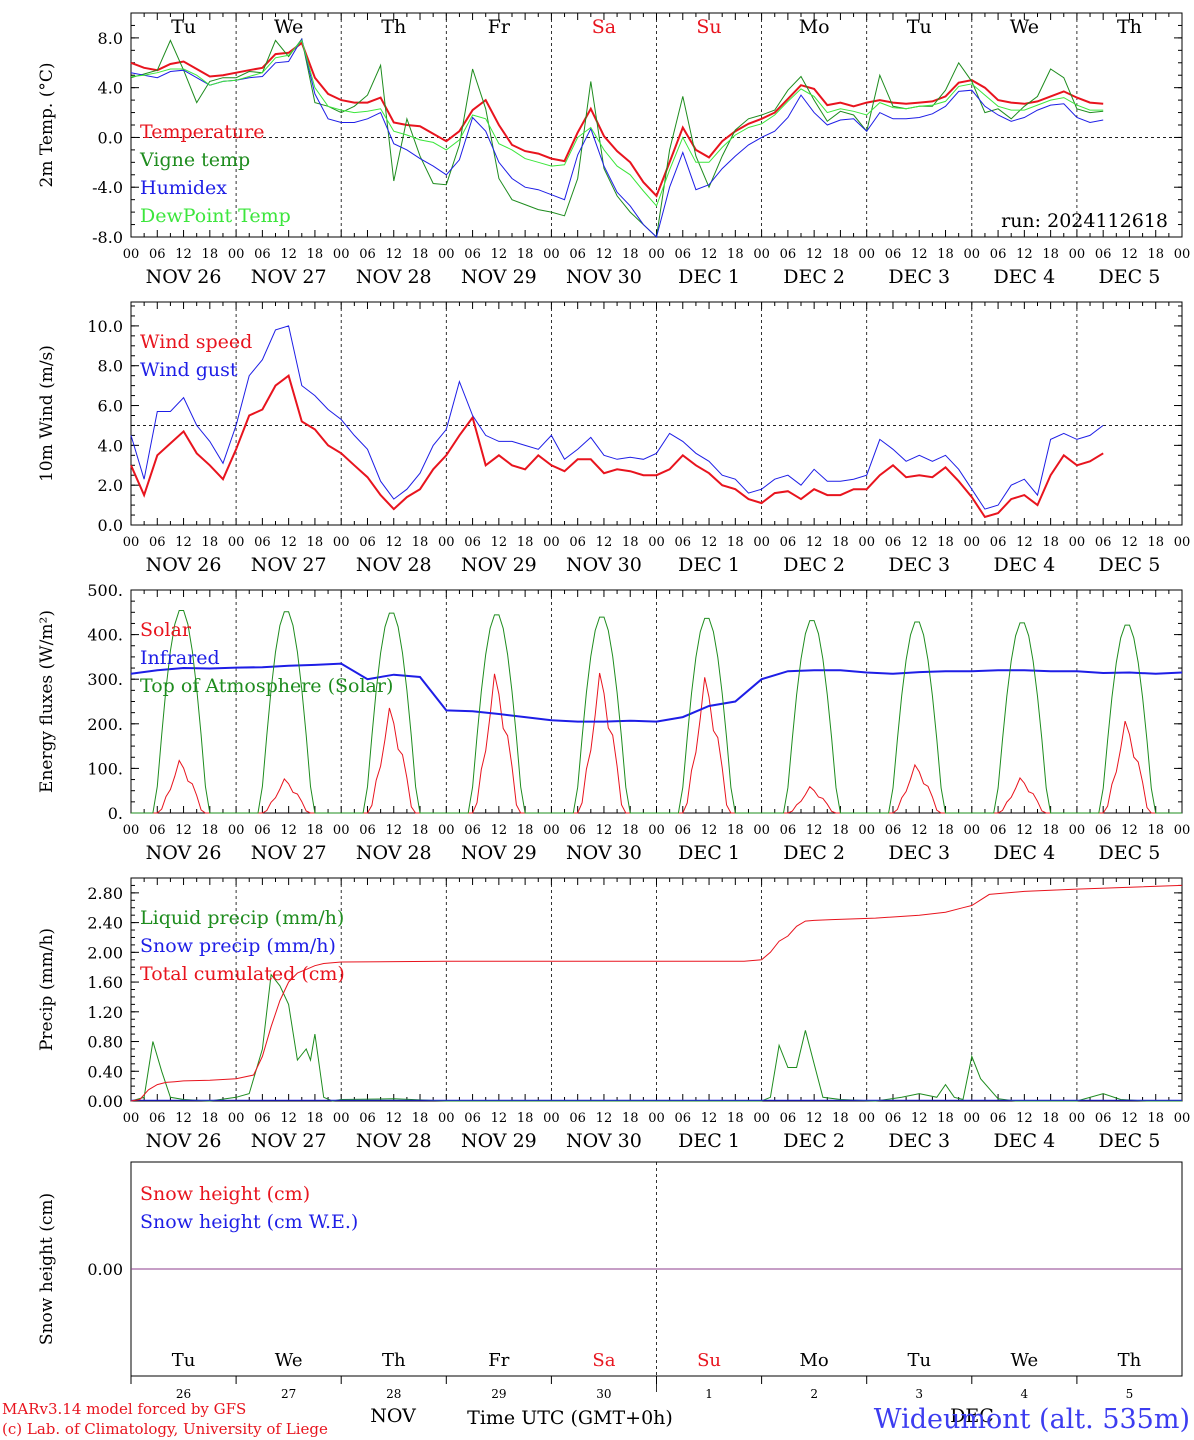  I want to click on weekday-label: Mo, so click(814, 1360).